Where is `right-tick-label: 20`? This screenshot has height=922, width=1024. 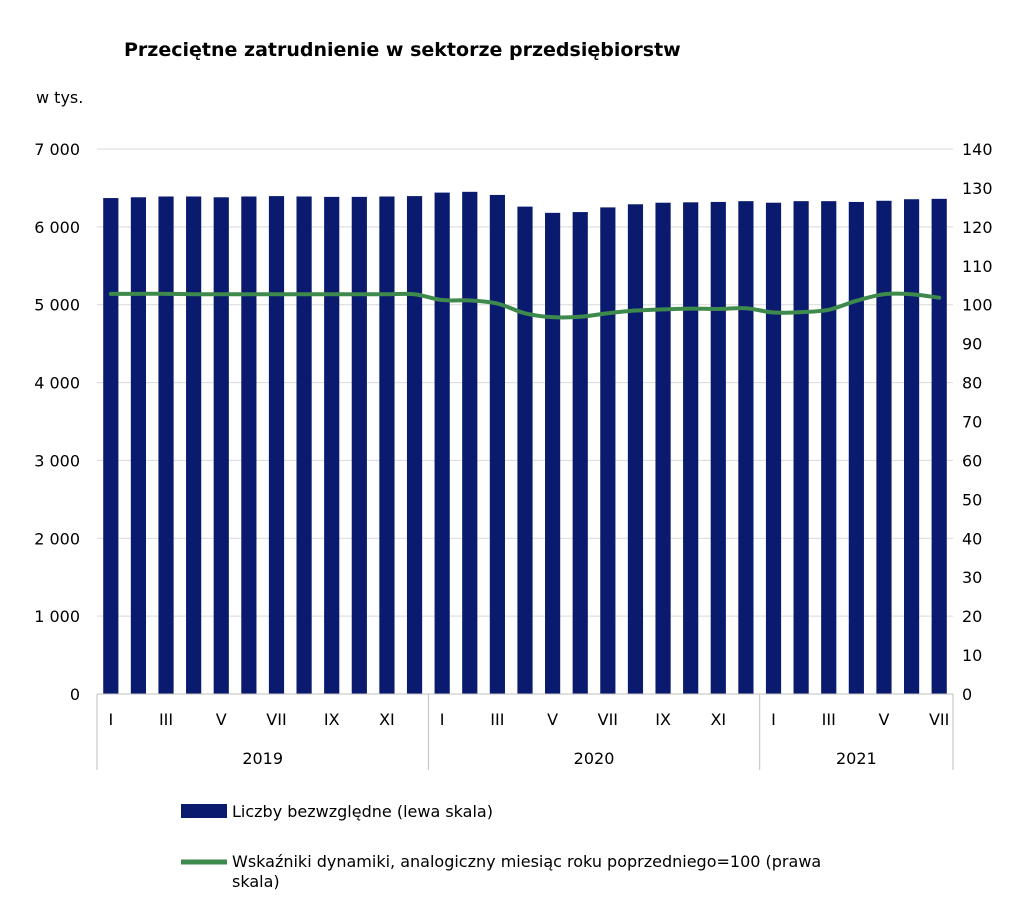 right-tick-label: 20 is located at coordinates (972, 616).